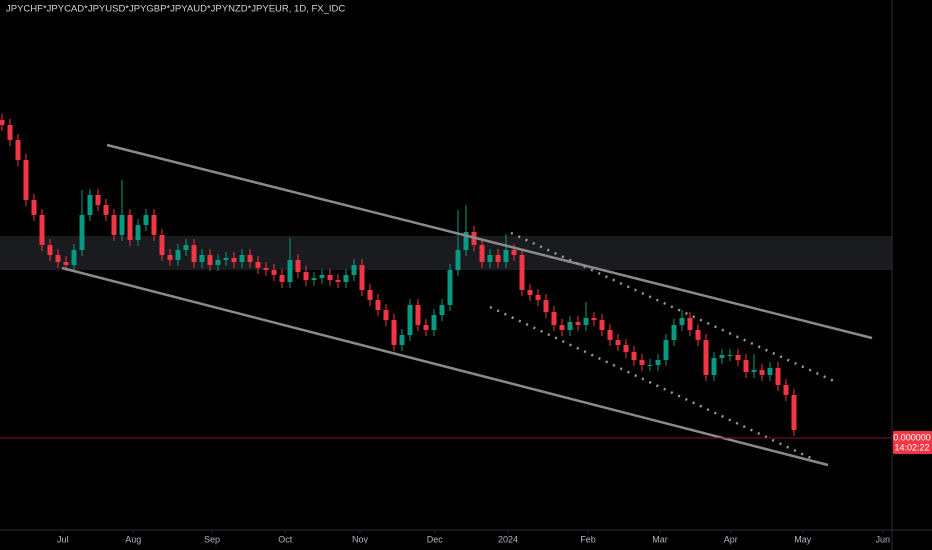 This screenshot has width=932, height=550. I want to click on last-price-label: 0.000000, so click(912, 437).